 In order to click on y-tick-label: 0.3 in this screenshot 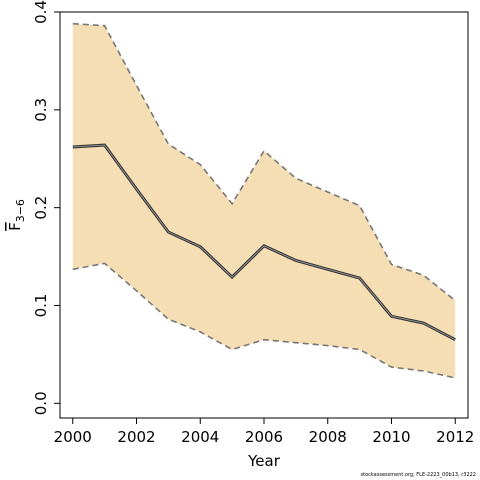, I will do `click(41, 110)`.